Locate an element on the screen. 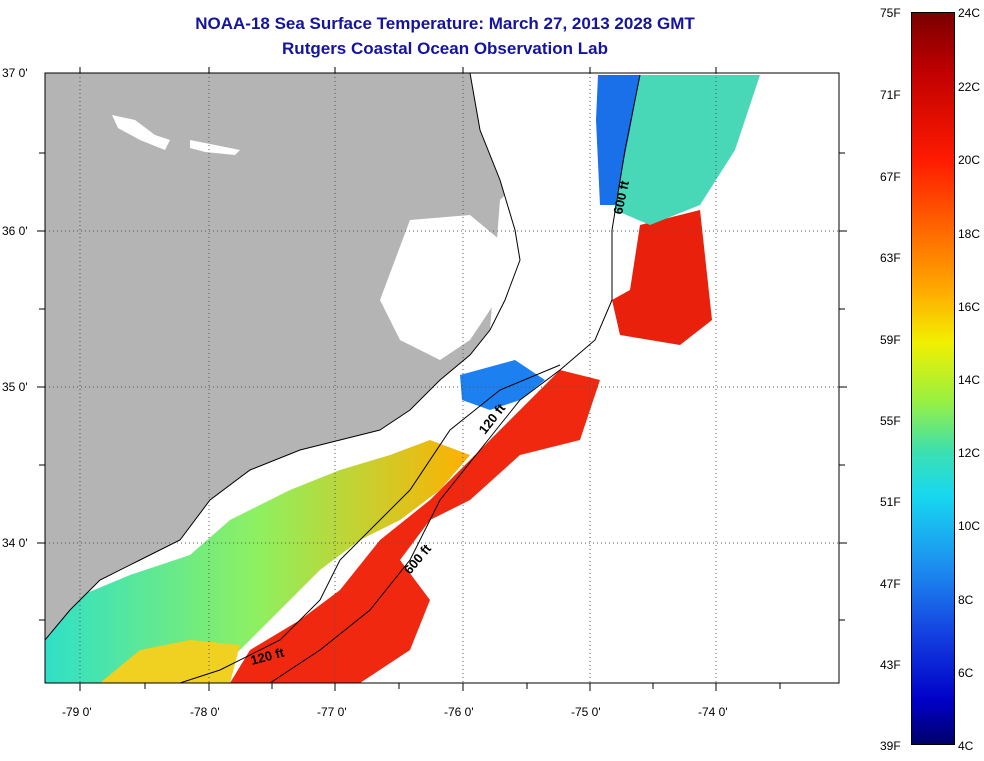 The height and width of the screenshot is (761, 984). sst-coastal-band is located at coordinates (257, 561).